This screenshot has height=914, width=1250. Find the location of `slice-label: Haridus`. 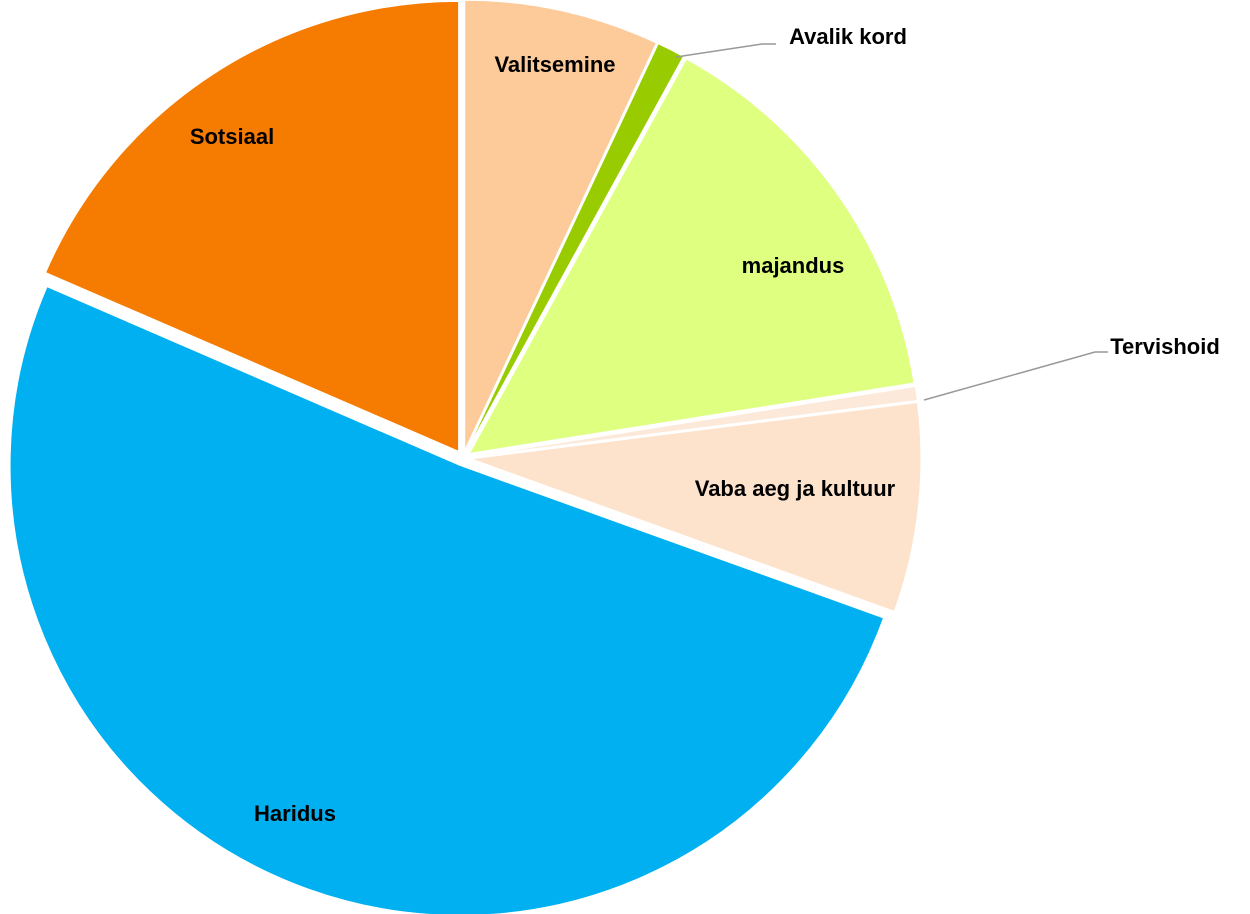

slice-label: Haridus is located at coordinates (295, 813).